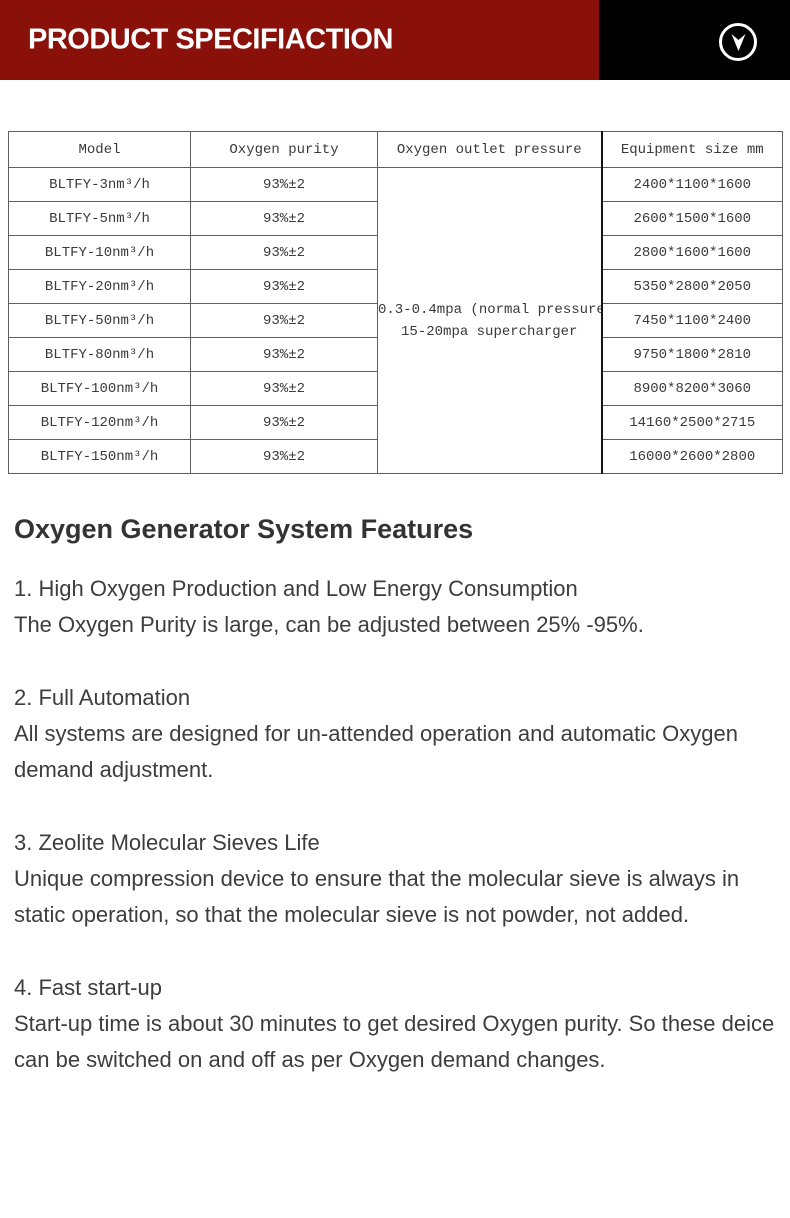 The width and height of the screenshot is (790, 1218). What do you see at coordinates (395, 218) in the screenshot?
I see `table-row: BLTFY-5nm³/h 93%±2 2600*1500*1600` at bounding box center [395, 218].